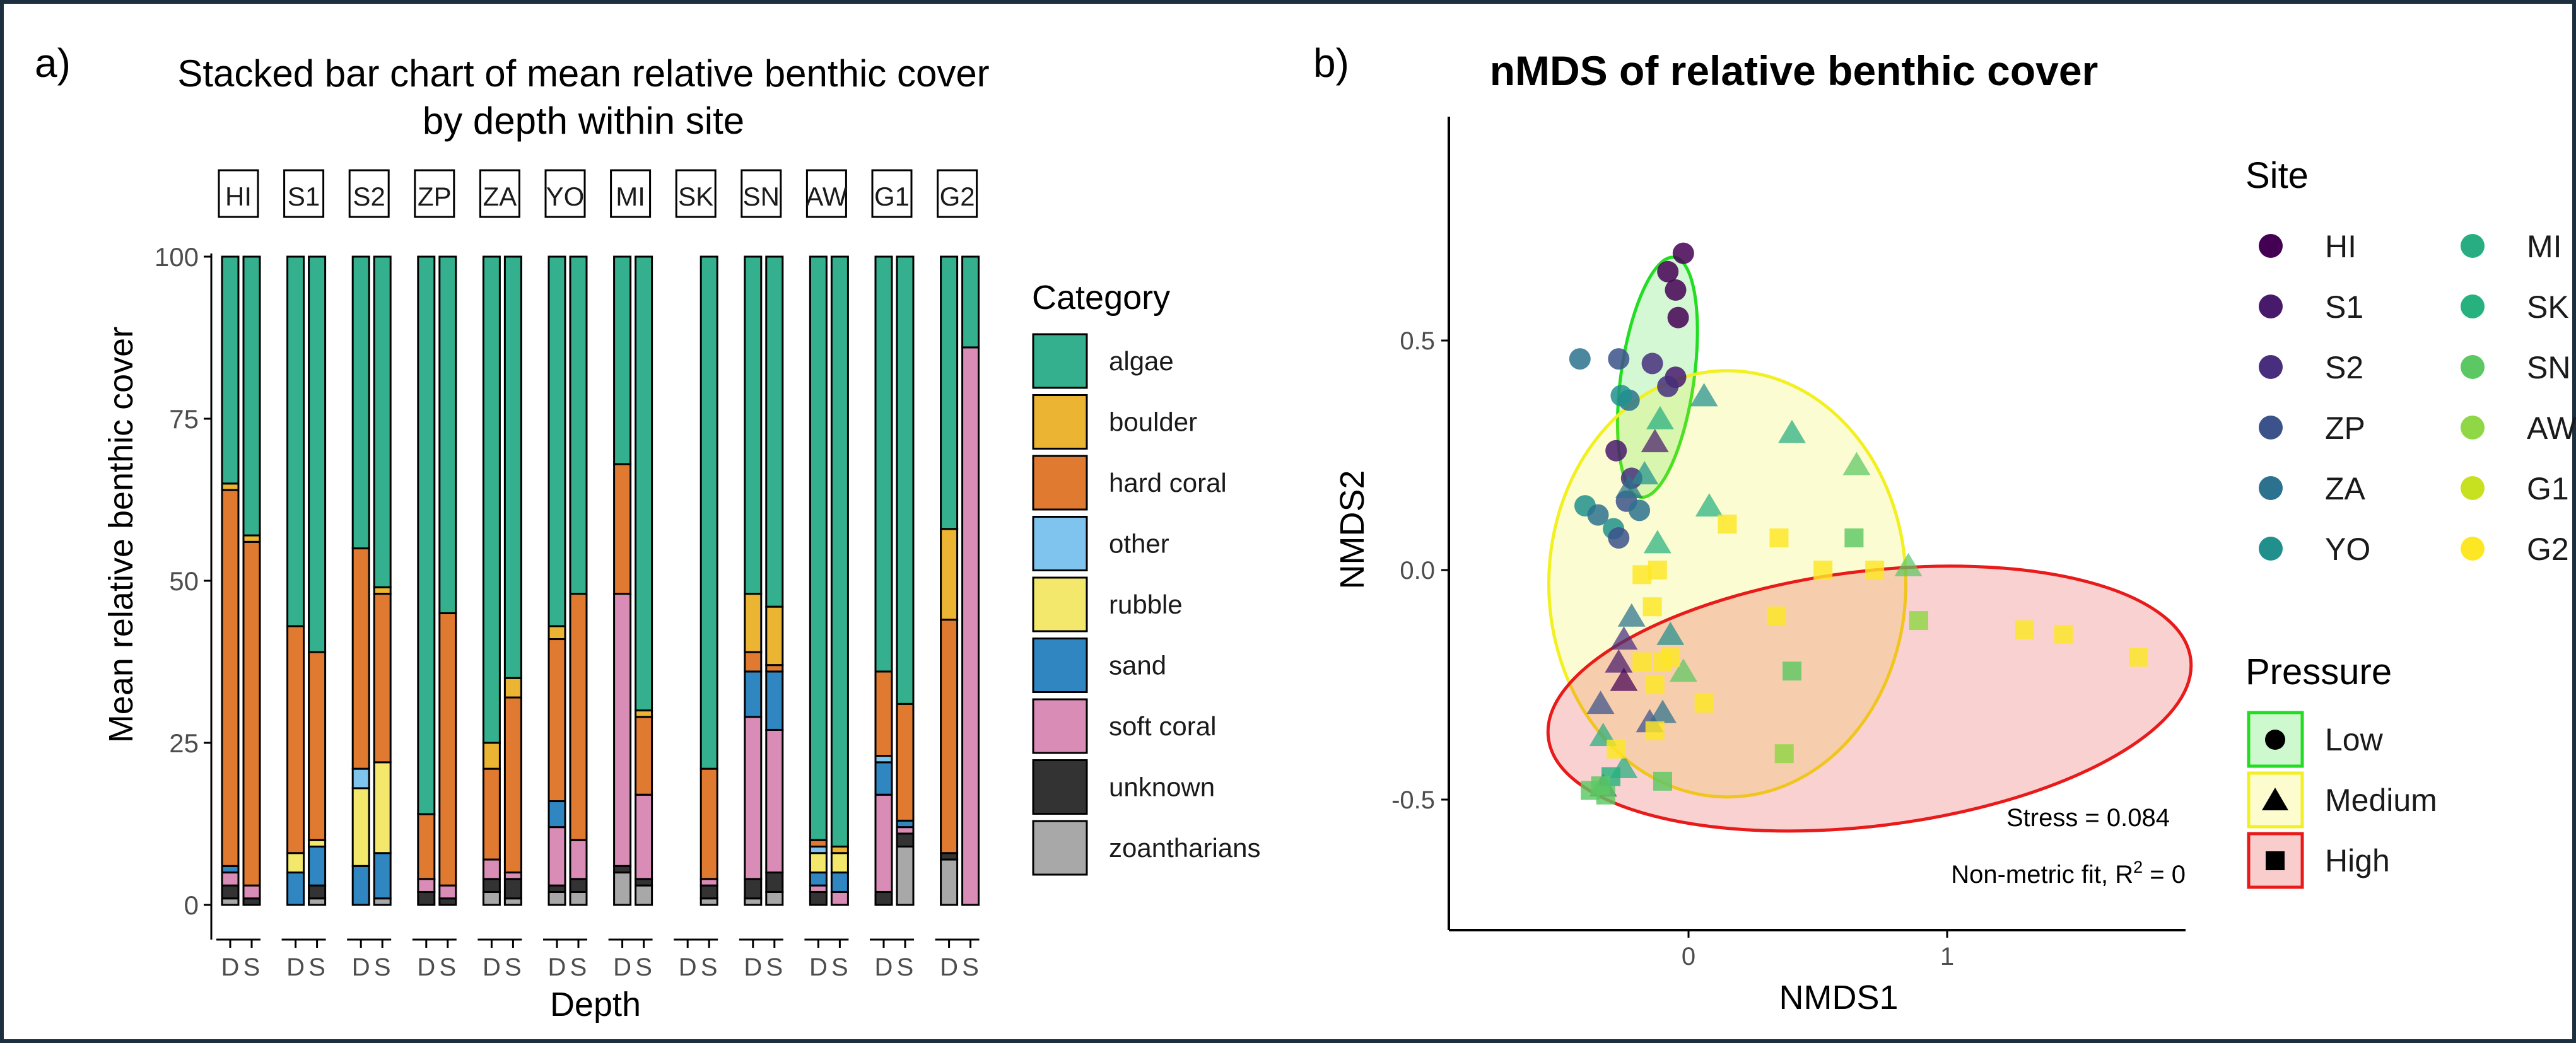 This screenshot has height=1043, width=2576. I want to click on bar-segment-sn-s-zoantharians, so click(774, 898).